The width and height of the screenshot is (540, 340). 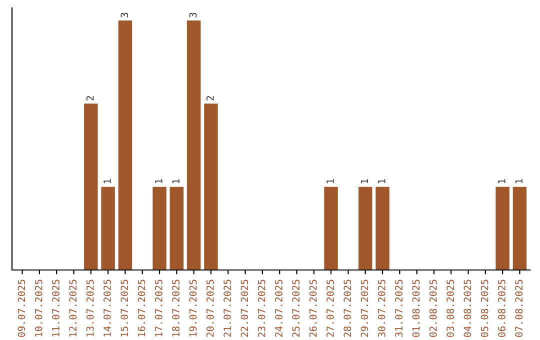 I want to click on x-tick-label: 30.07.2025, so click(x=382, y=308).